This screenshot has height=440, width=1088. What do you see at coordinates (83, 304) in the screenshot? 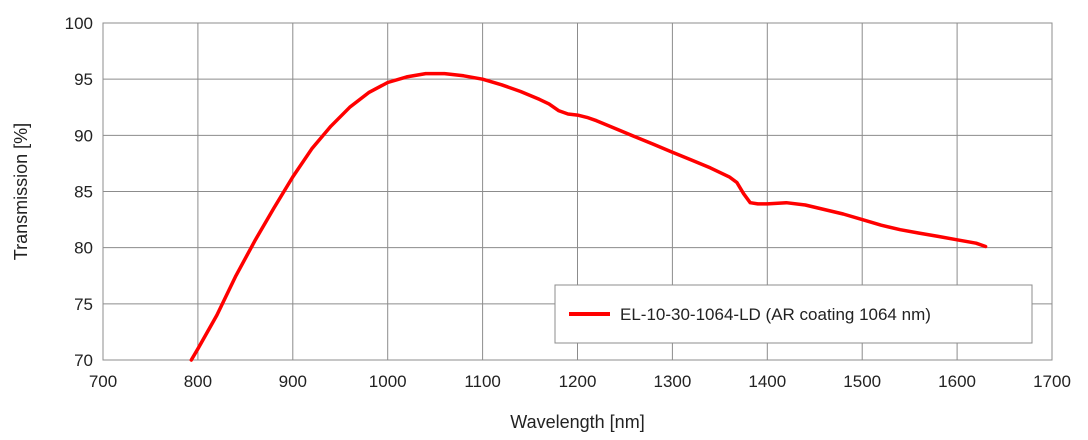
I see `y-tick-label: 75` at bounding box center [83, 304].